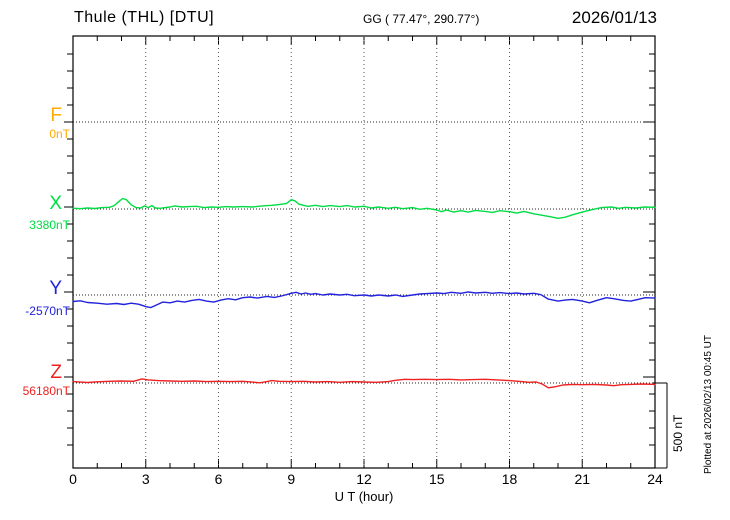 This screenshot has width=730, height=520. I want to click on x-tick-label-15: 15, so click(436, 479).